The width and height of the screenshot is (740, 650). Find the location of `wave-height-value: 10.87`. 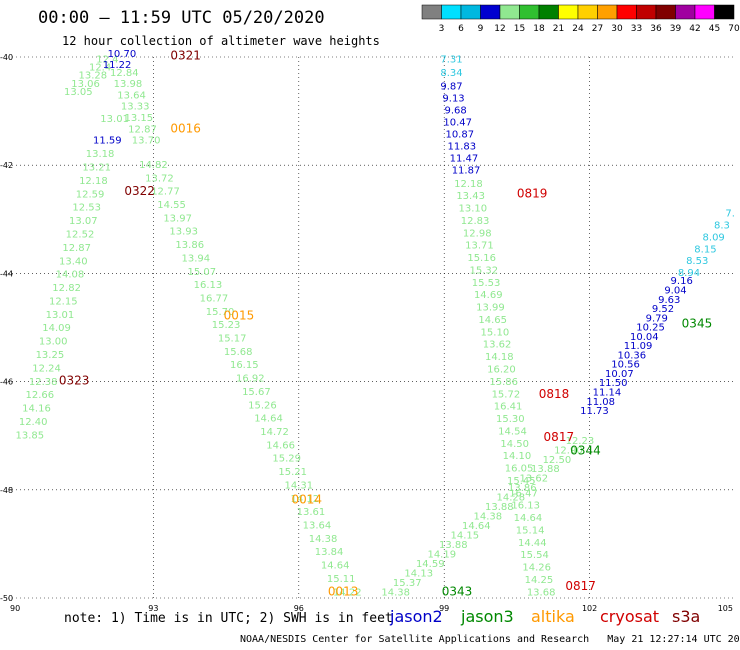

wave-height-value: 10.87 is located at coordinates (459, 134).